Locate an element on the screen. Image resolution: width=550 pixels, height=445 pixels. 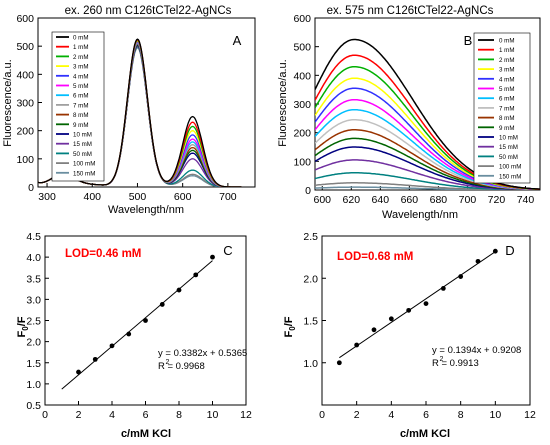
panel-b-legend-label-5: 5 mM is located at coordinates (506, 89).